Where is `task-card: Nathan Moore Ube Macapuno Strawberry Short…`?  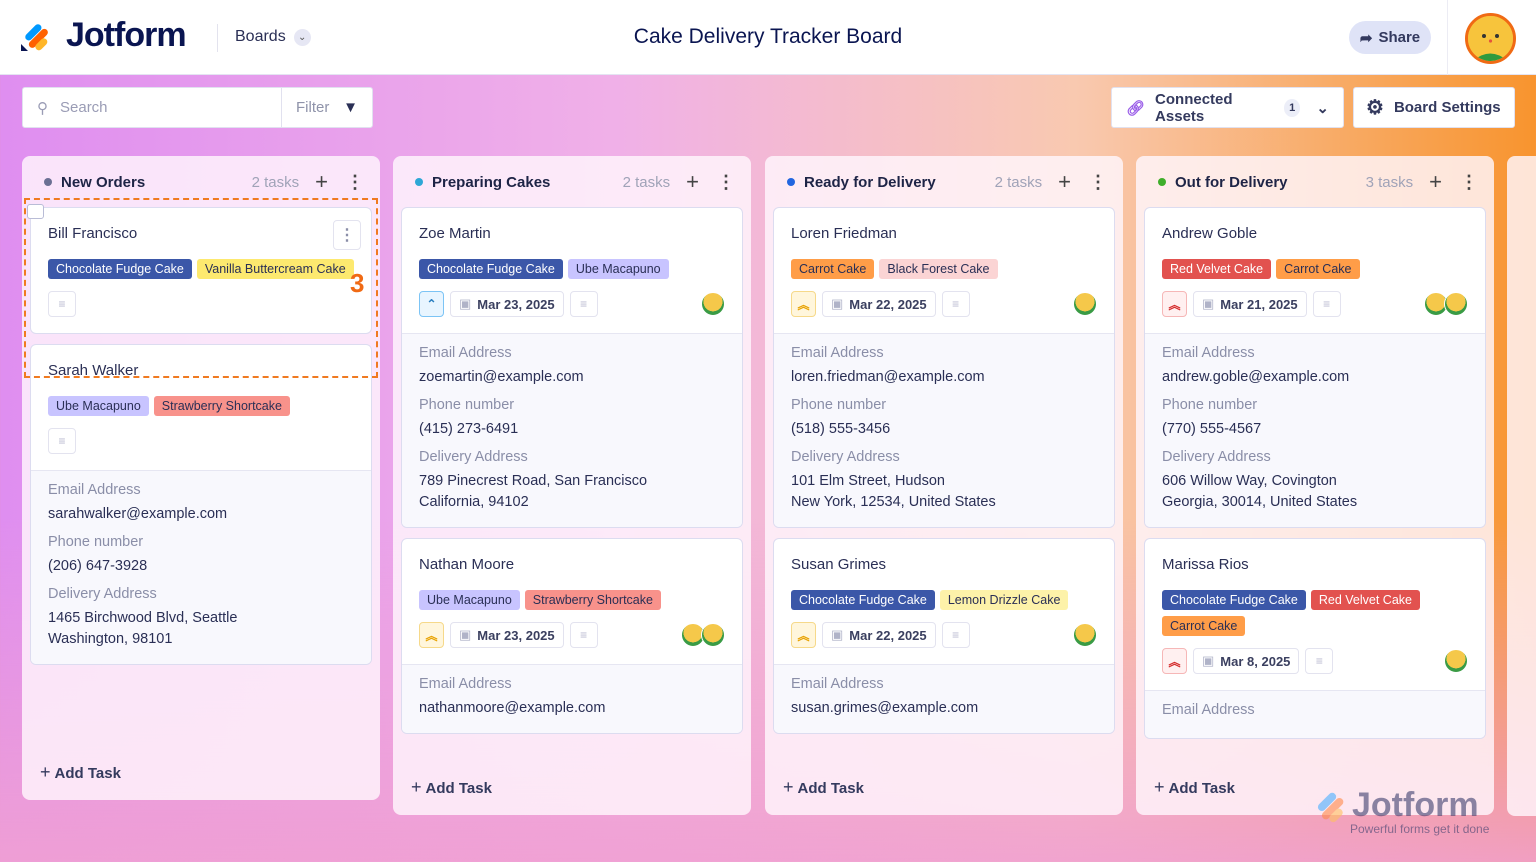
task-card: Nathan Moore Ube Macapuno Strawberry Short… is located at coordinates (572, 636).